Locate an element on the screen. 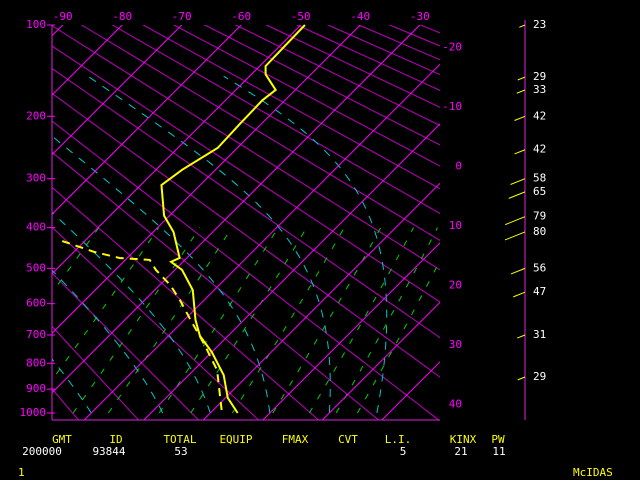  y-tick-label: 400 is located at coordinates (36, 227).